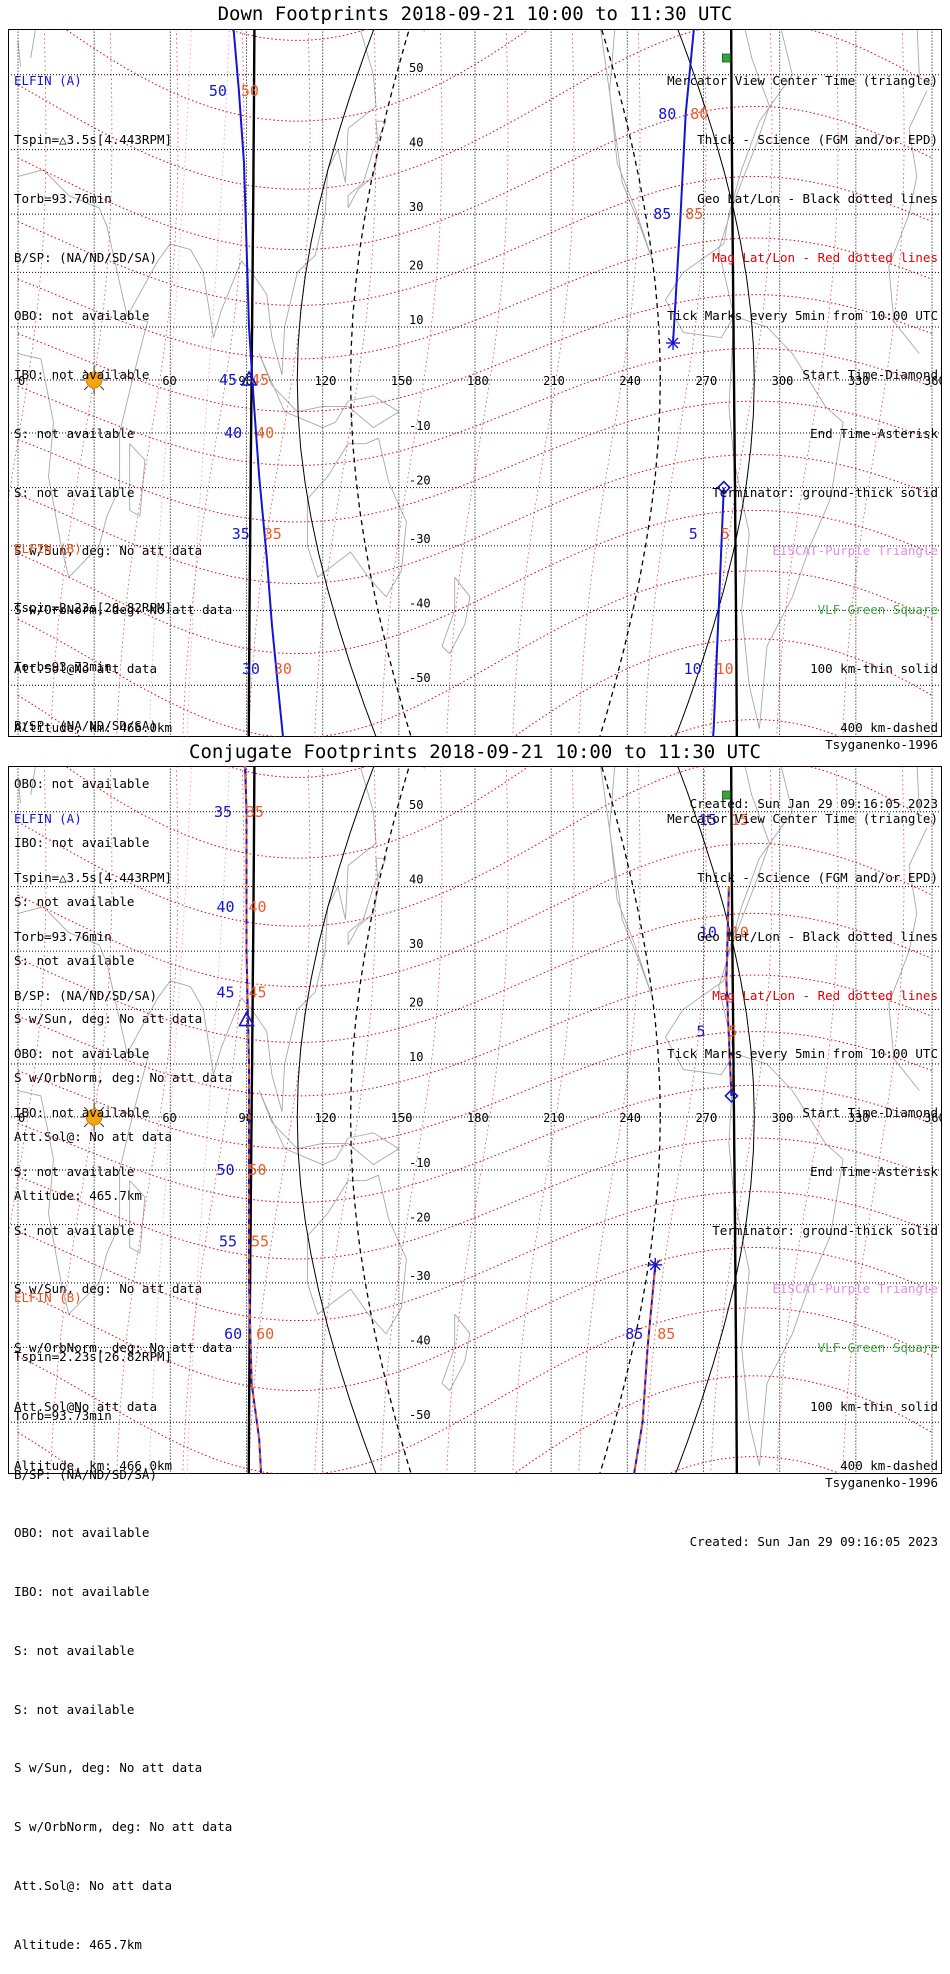 The image size is (950, 1974). I want to click on legend-item: Tick Marks every 5min from 10:00 UTC, so click(802, 1054).